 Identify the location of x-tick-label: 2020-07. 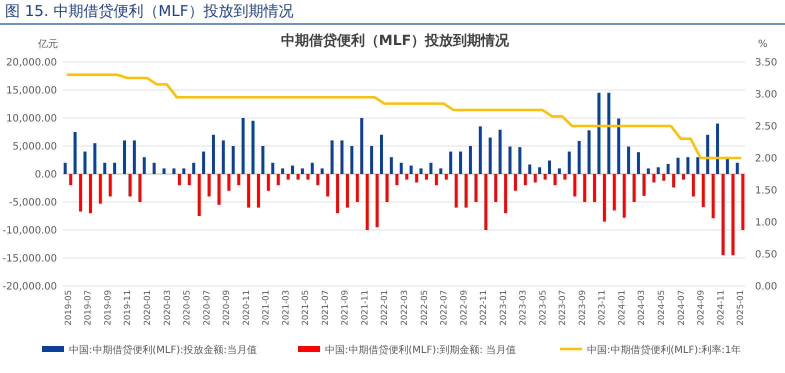
(207, 308).